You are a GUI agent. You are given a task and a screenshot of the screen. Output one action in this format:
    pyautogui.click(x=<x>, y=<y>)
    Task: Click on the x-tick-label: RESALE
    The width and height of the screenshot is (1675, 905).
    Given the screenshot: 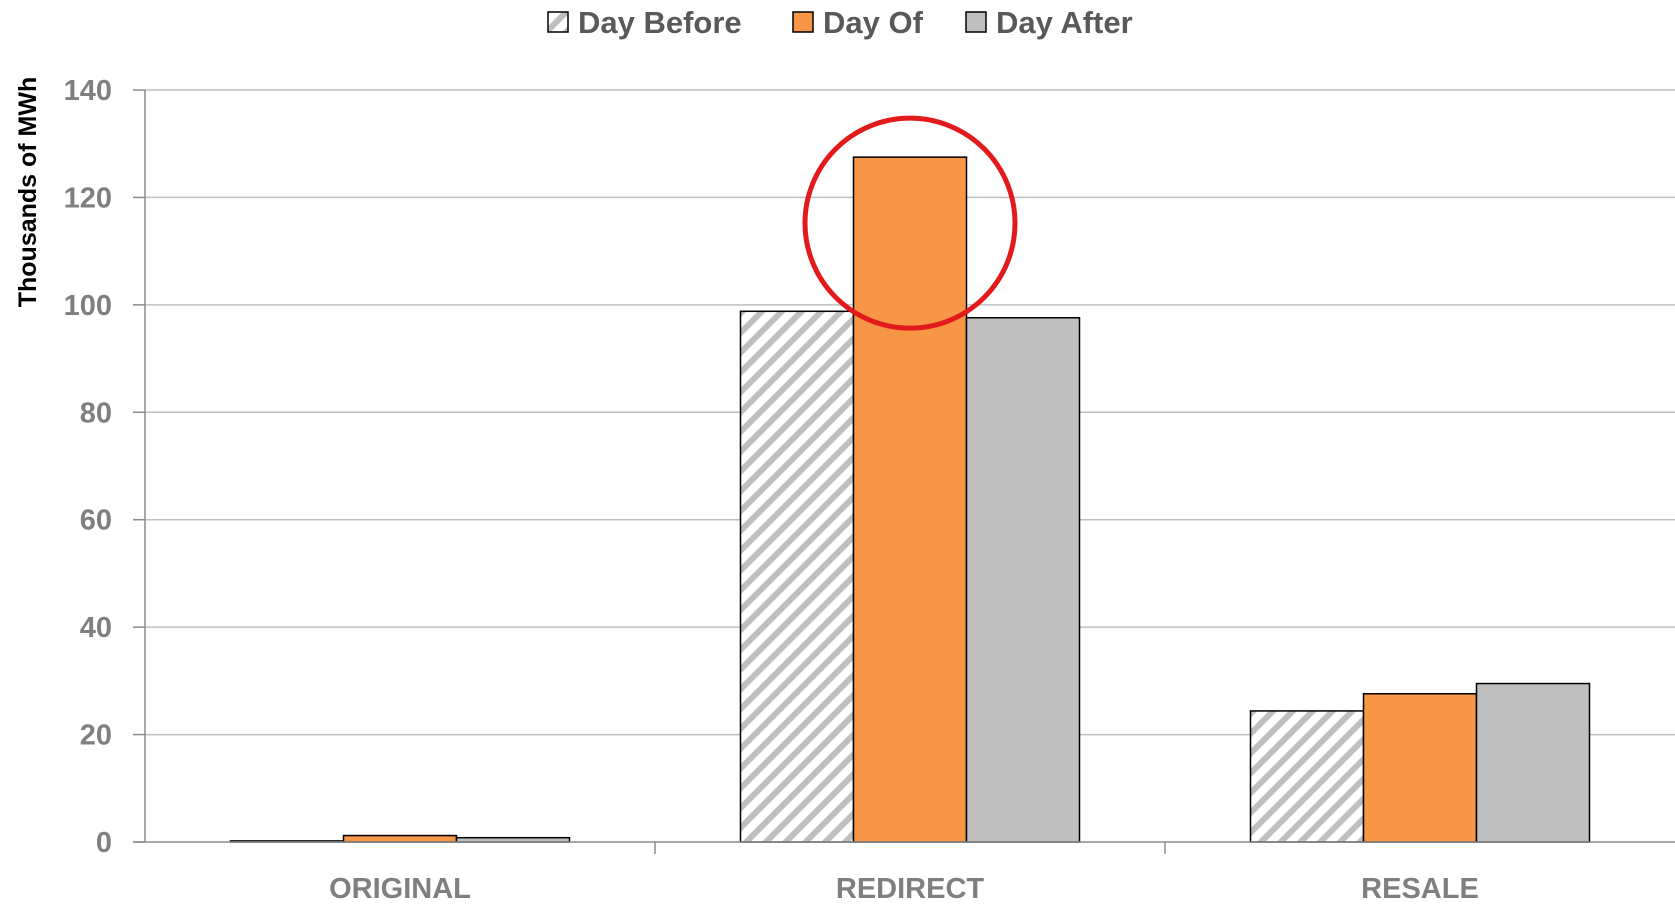 What is the action you would take?
    pyautogui.click(x=1420, y=889)
    